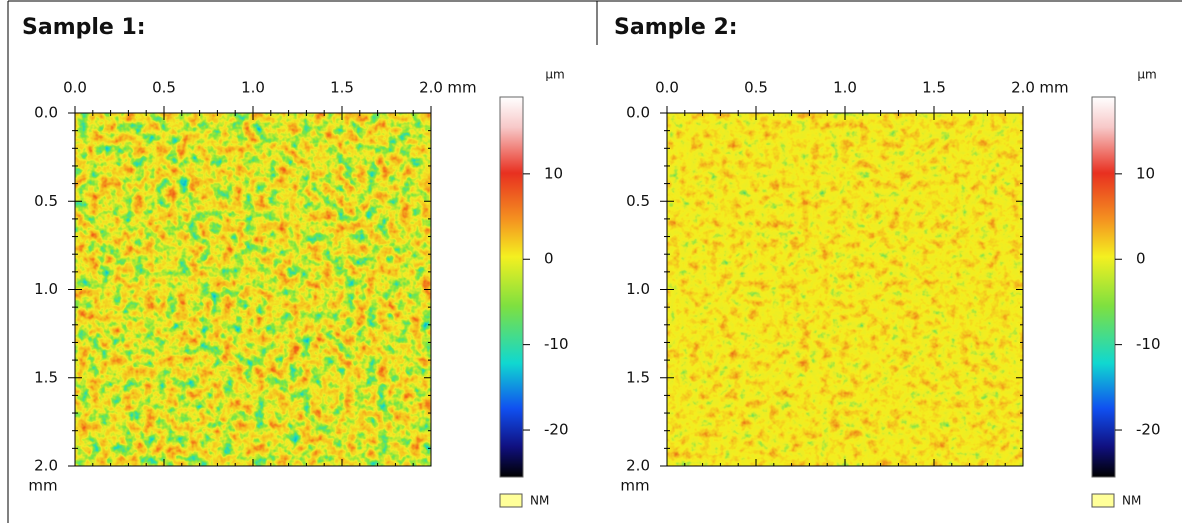 This screenshot has height=523, width=1182. I want to click on panel-title: Sample 2:, so click(676, 27).